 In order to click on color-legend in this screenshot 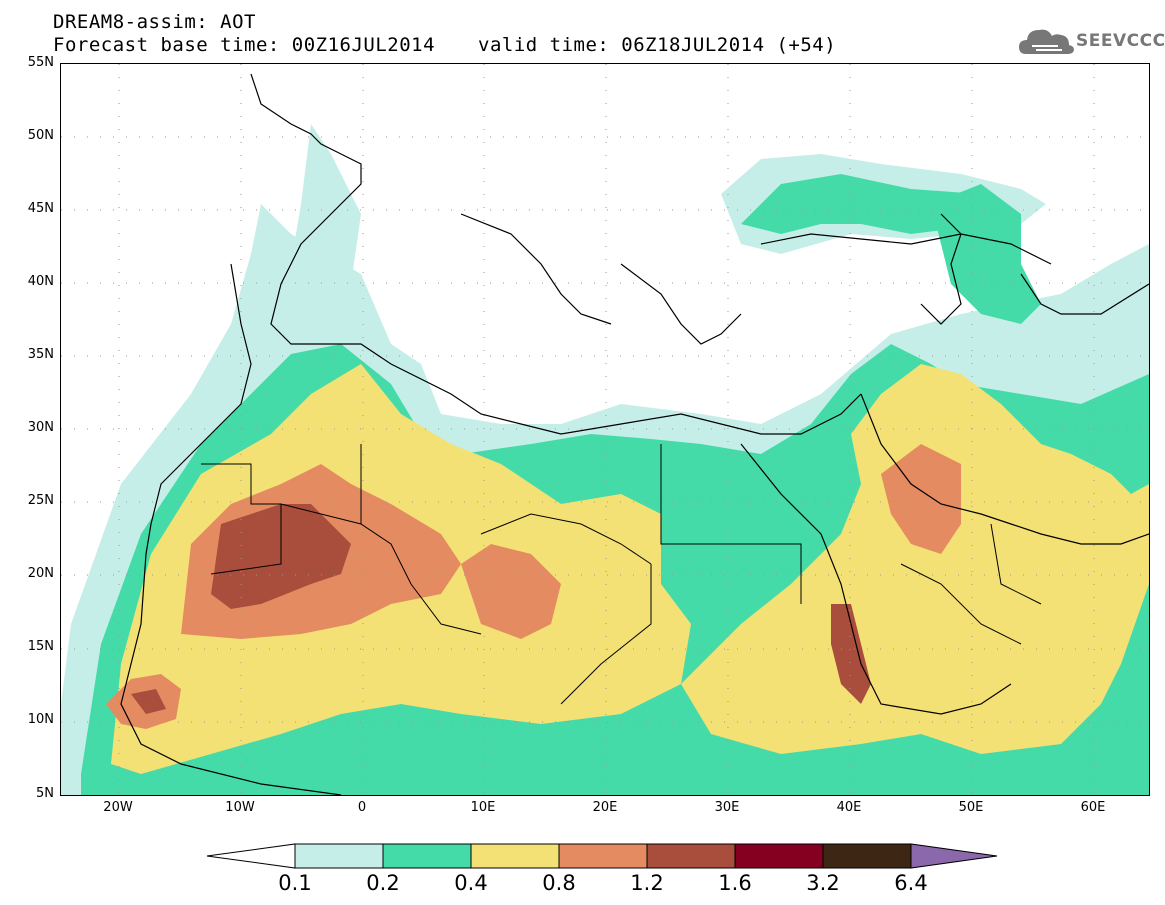, I will do `click(602, 856)`.